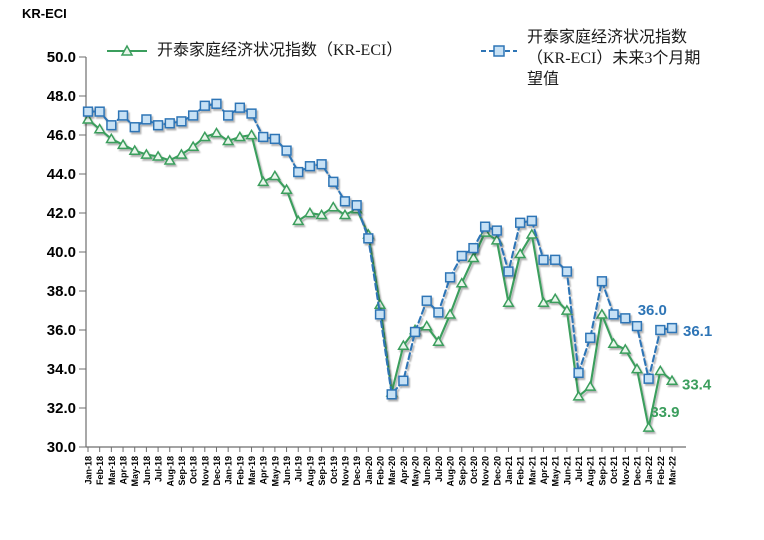 This screenshot has height=540, width=764. Describe the element at coordinates (322, 471) in the screenshot. I see `x-axis-tick-label: Sep-19` at that location.